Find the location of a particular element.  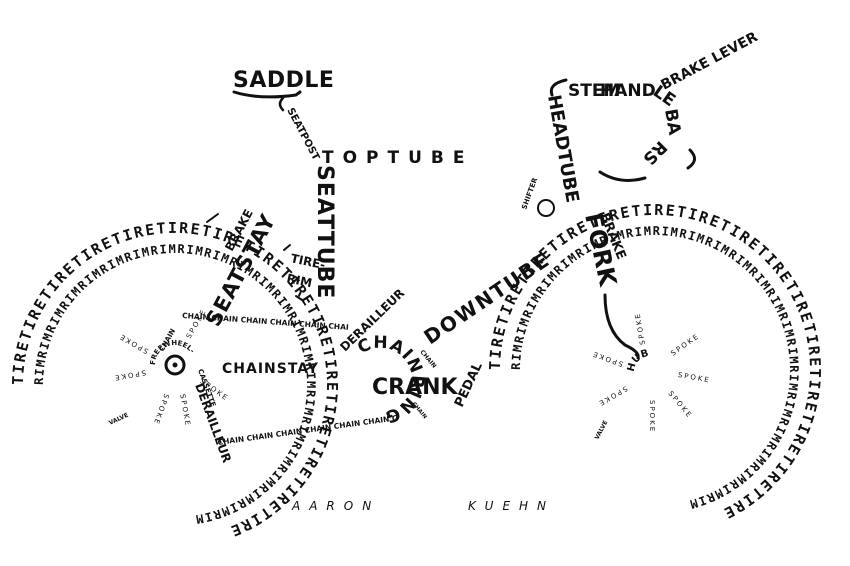

brake-lever-label: BRAKE LEVER is located at coordinates (709, 61).